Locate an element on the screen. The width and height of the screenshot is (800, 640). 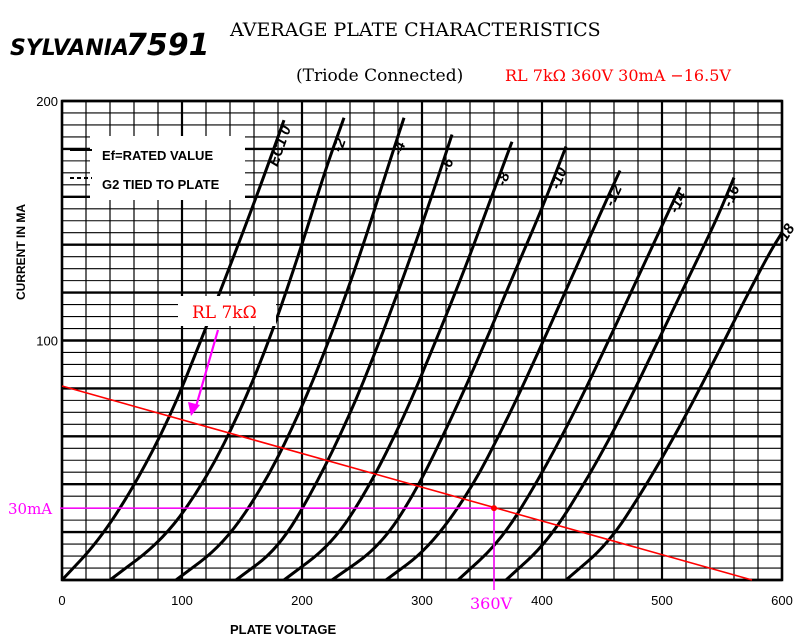
op-current-label: 30mA is located at coordinates (30, 509).